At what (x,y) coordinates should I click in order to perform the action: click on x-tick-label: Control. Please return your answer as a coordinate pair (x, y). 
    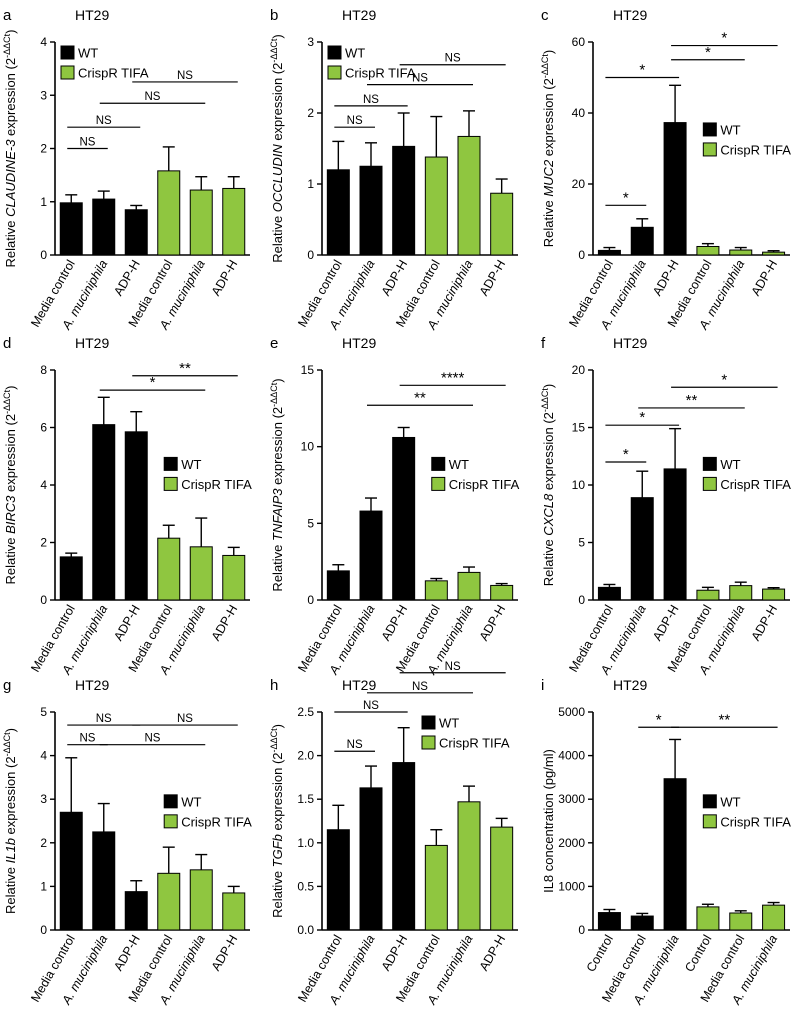
    Looking at the image, I should click on (600, 954).